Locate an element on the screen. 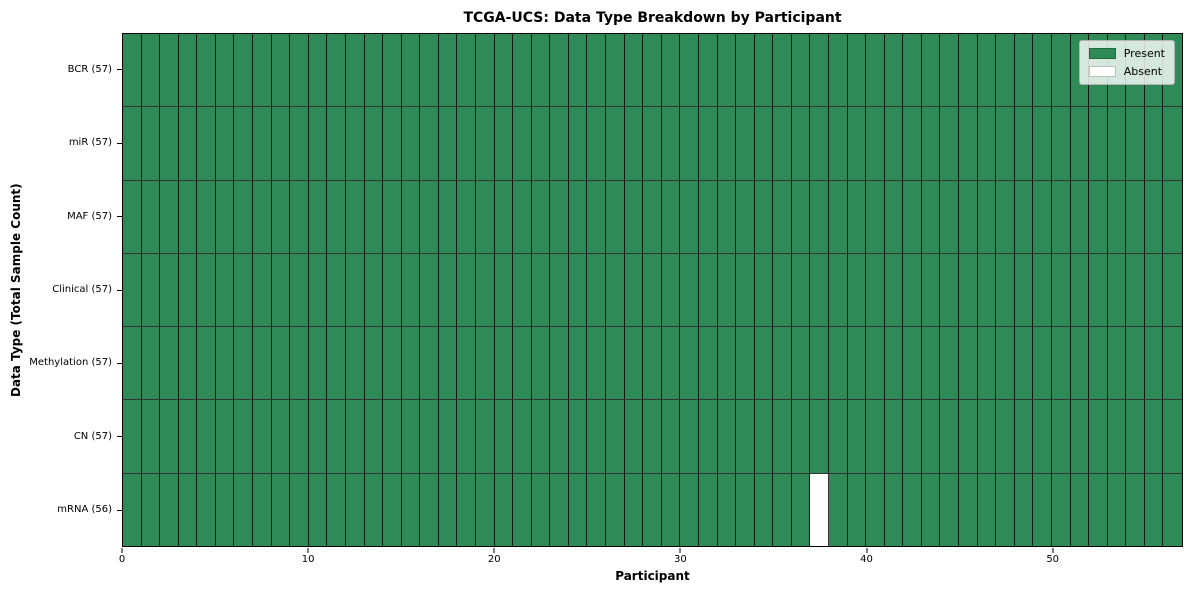 Image resolution: width=1200 pixels, height=600 pixels. y-tick-label: BCR (57) is located at coordinates (89, 69).